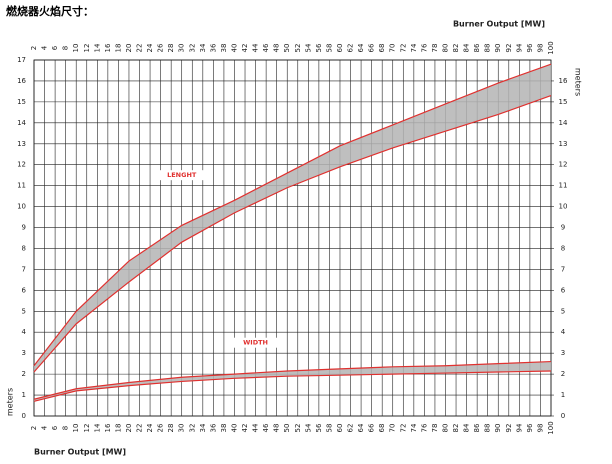 The height and width of the screenshot is (464, 612). I want to click on y-tick-label: 2, so click(24, 374).